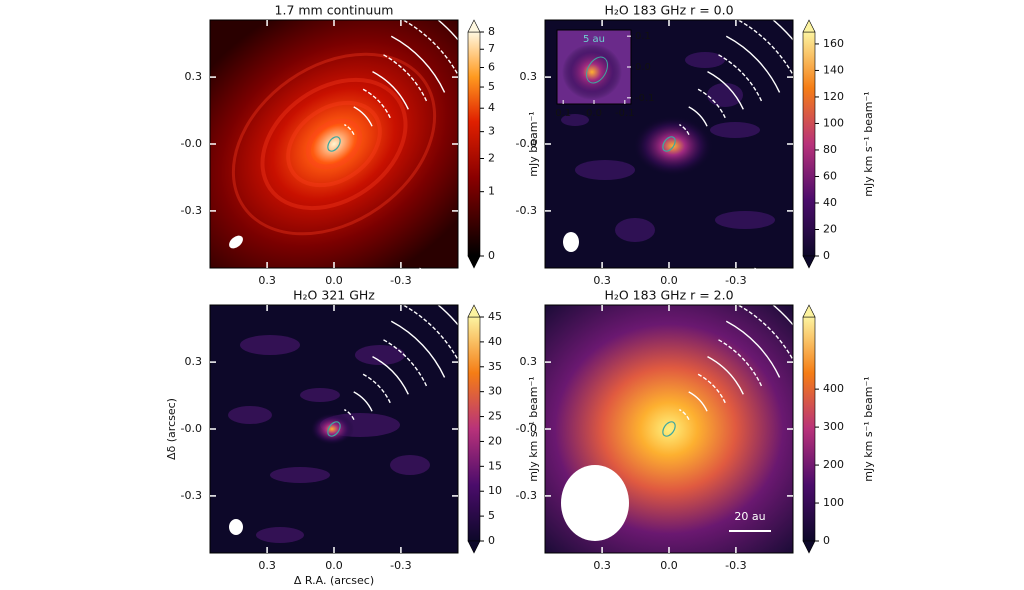 The width and height of the screenshot is (1024, 590). I want to click on colorbar-tick-label: 35, so click(495, 366).